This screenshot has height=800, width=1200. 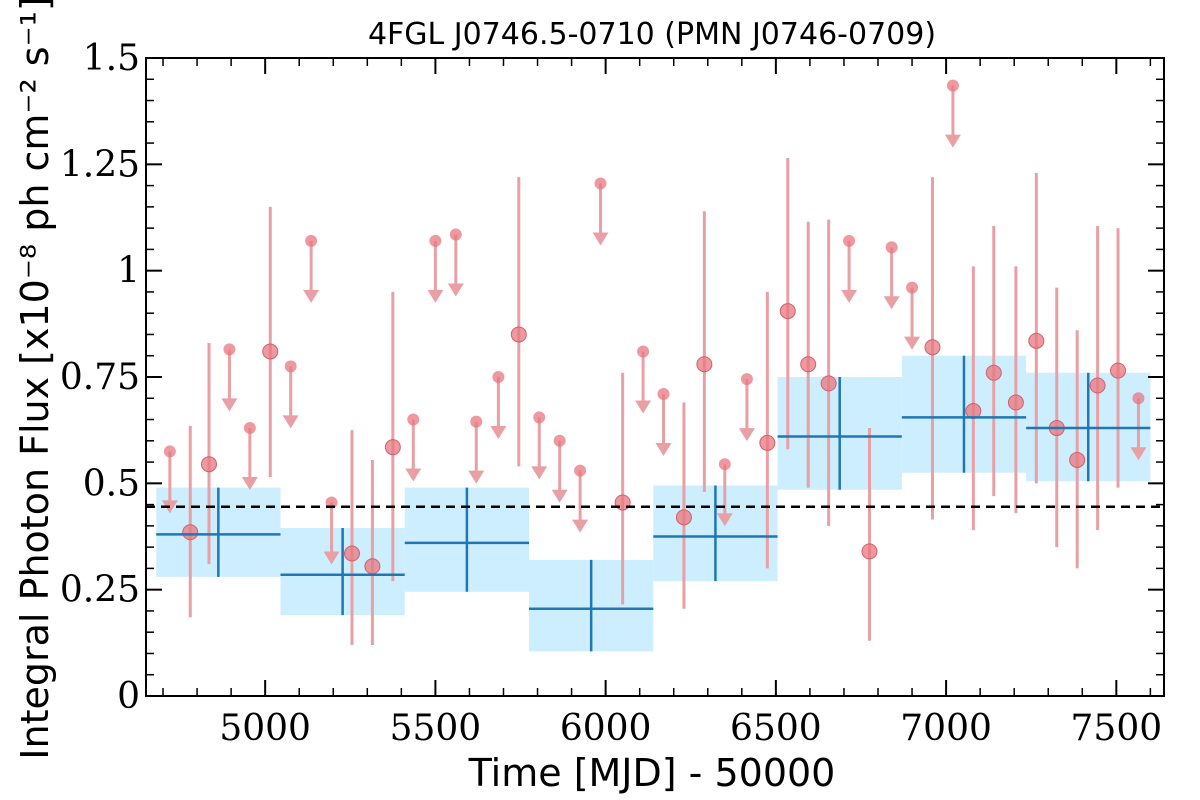 I want to click on y-tick-label: 0.75, so click(x=100, y=377).